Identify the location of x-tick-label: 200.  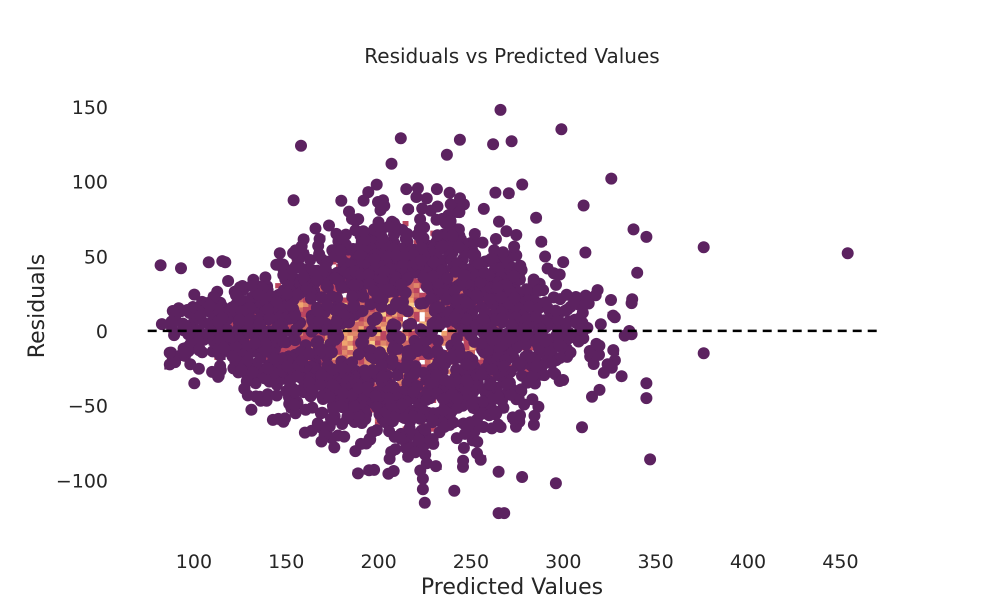
(378, 562).